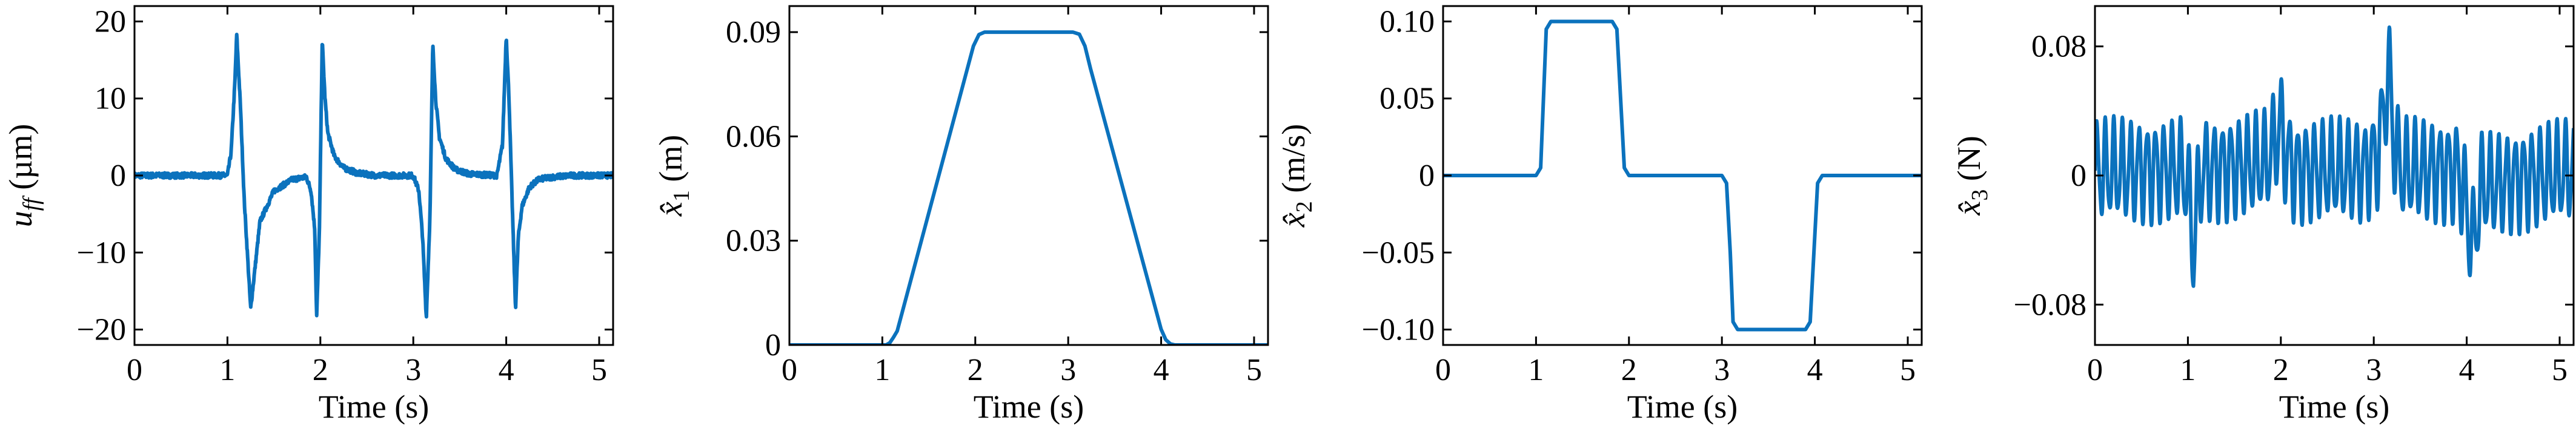 The height and width of the screenshot is (443, 2576). Describe the element at coordinates (21, 219) in the screenshot. I see `y-label-symbol: u` at that location.